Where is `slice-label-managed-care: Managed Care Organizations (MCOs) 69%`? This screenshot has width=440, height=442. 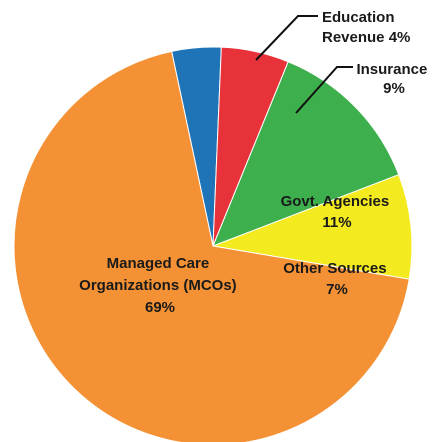 slice-label-managed-care: Managed Care Organizations (MCOs) 69% is located at coordinates (160, 285).